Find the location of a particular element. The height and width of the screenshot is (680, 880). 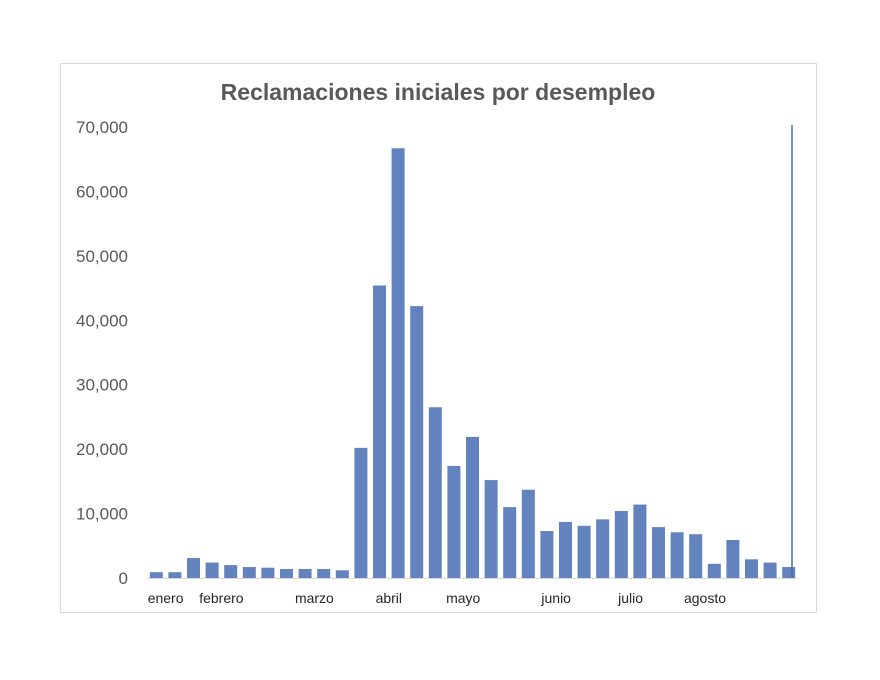

x-tick-label: febrero is located at coordinates (221, 598).